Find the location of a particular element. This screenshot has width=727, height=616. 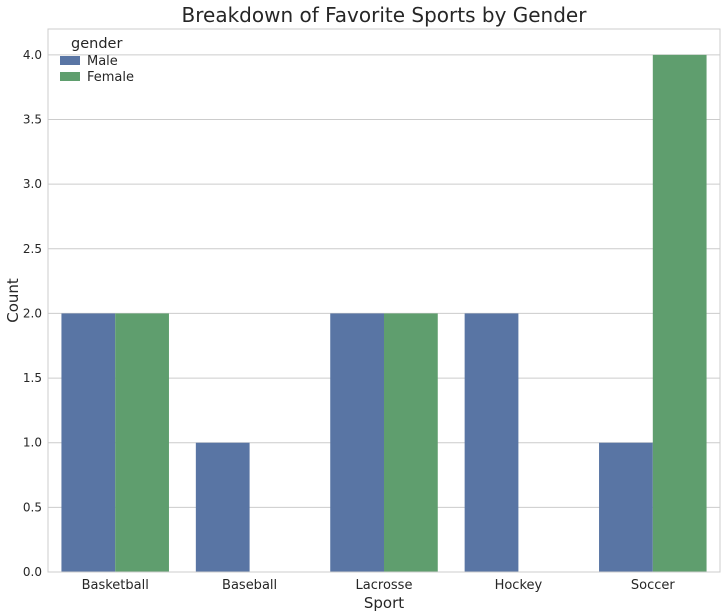

bar-lacrosse-male is located at coordinates (357, 442).